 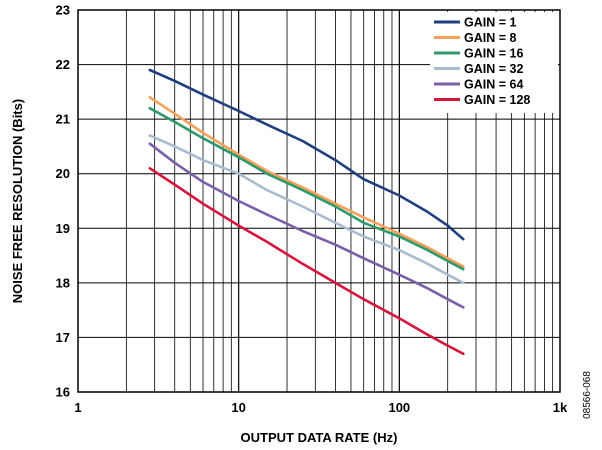 What do you see at coordinates (399, 407) in the screenshot?
I see `x-tick-label: 100` at bounding box center [399, 407].